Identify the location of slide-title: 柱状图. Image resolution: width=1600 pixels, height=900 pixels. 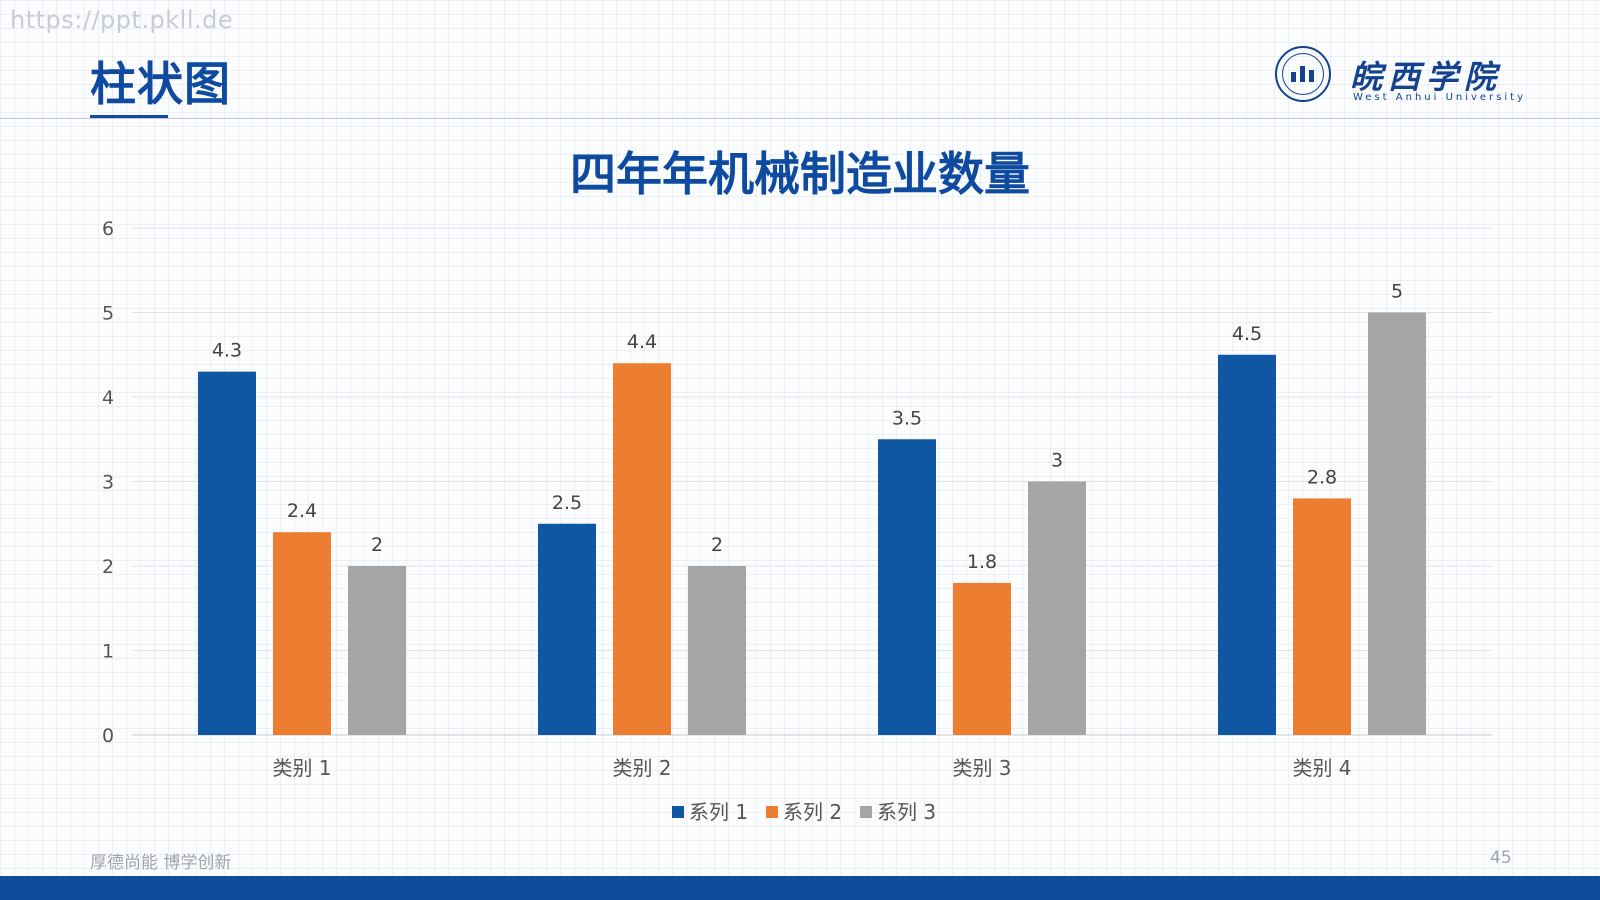
(160, 84).